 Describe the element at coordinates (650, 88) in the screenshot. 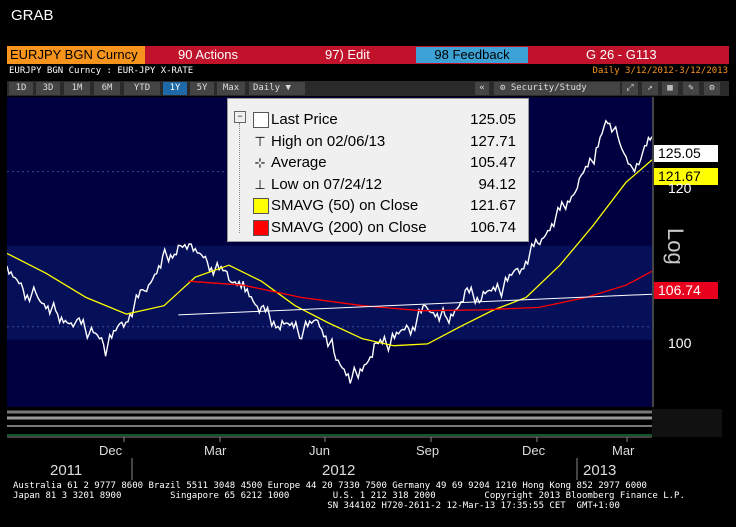

I see `line-tool-icon: ↗` at that location.